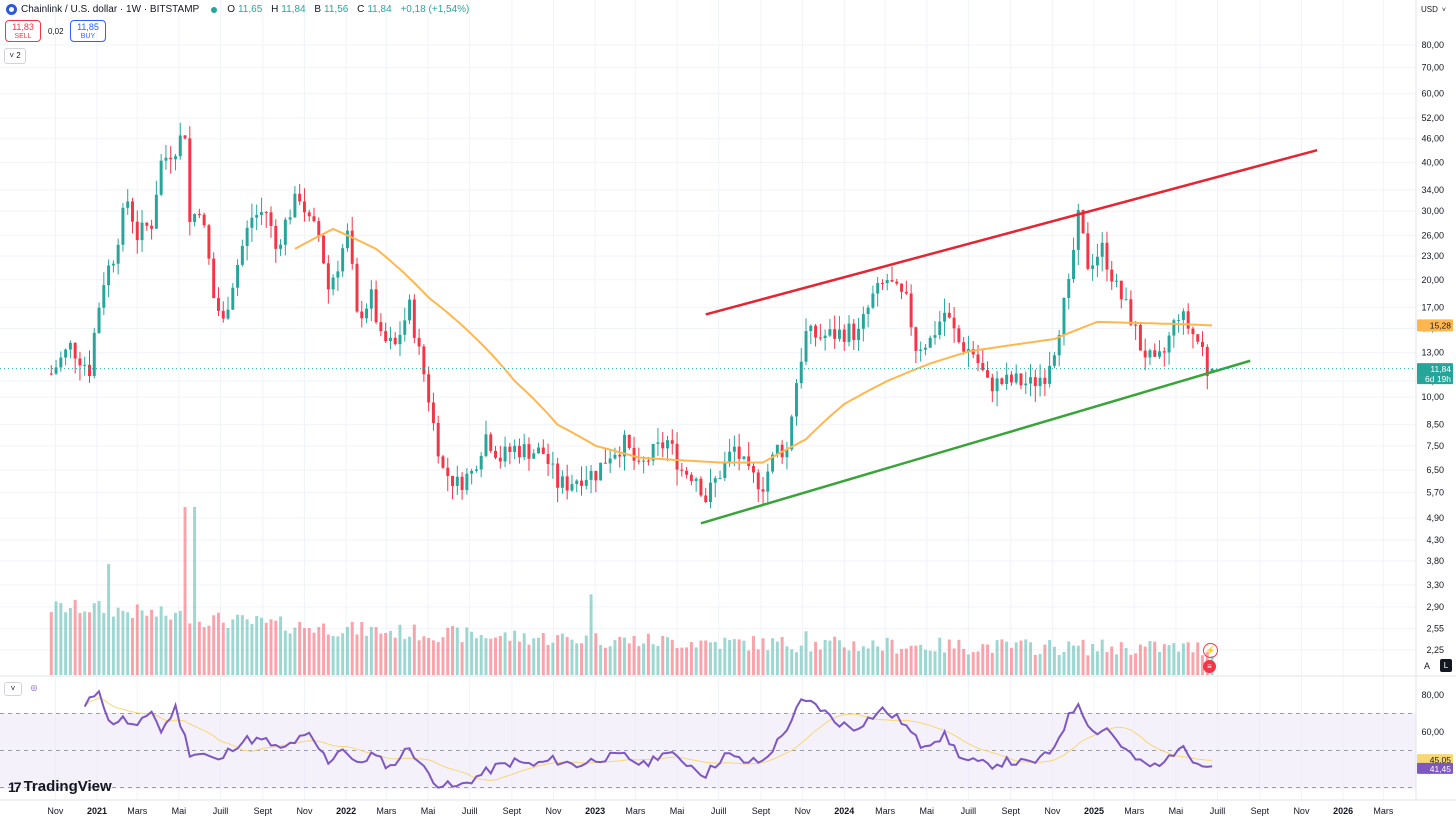  What do you see at coordinates (1210, 650) in the screenshot?
I see `bolt-icon: ⚡` at bounding box center [1210, 650].